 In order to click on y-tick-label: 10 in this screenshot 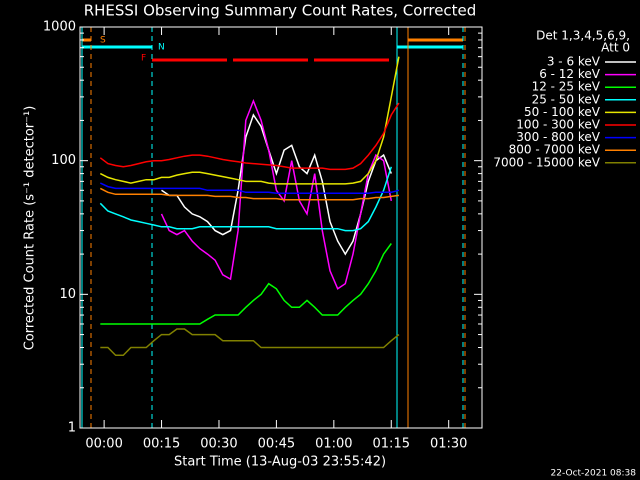, I will do `click(67, 294)`.